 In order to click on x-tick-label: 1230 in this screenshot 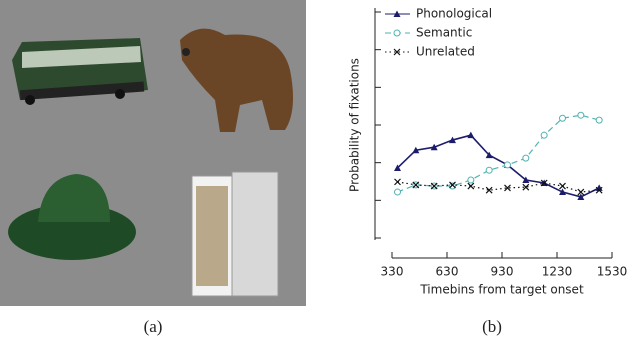, I will do `click(557, 272)`.